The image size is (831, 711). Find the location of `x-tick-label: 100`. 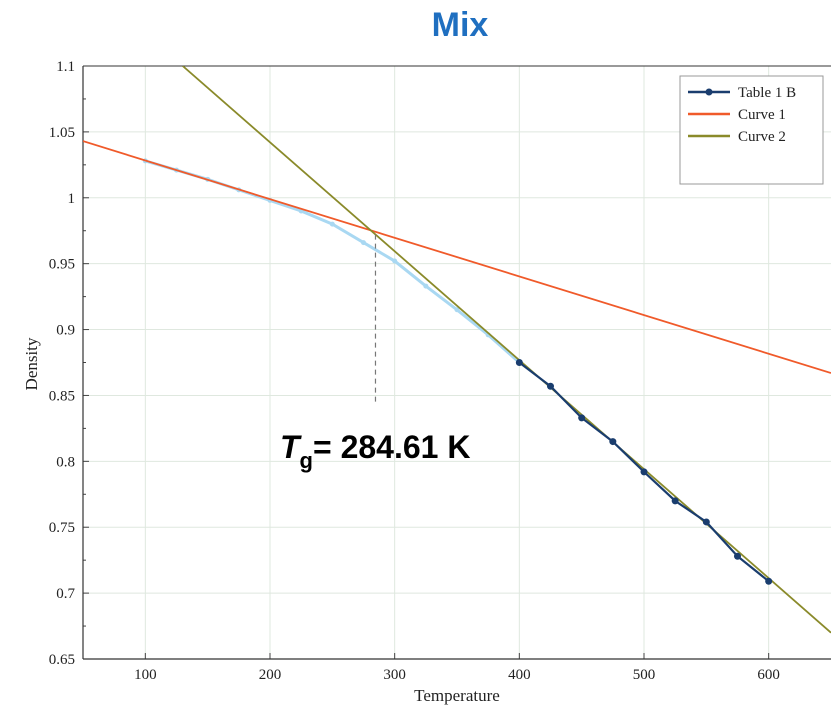

x-tick-label: 100 is located at coordinates (145, 675).